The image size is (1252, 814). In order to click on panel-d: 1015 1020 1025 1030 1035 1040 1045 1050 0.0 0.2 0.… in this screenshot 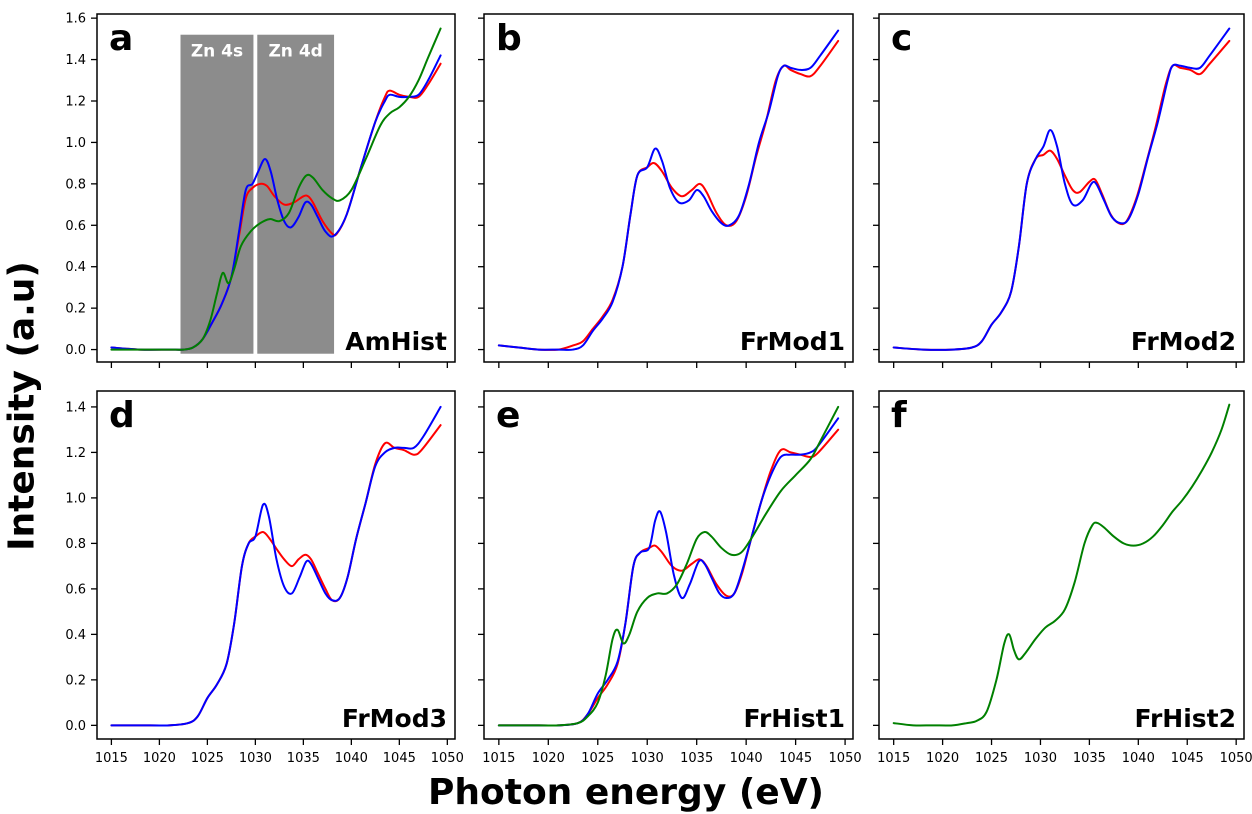, I will do `click(264, 578)`.